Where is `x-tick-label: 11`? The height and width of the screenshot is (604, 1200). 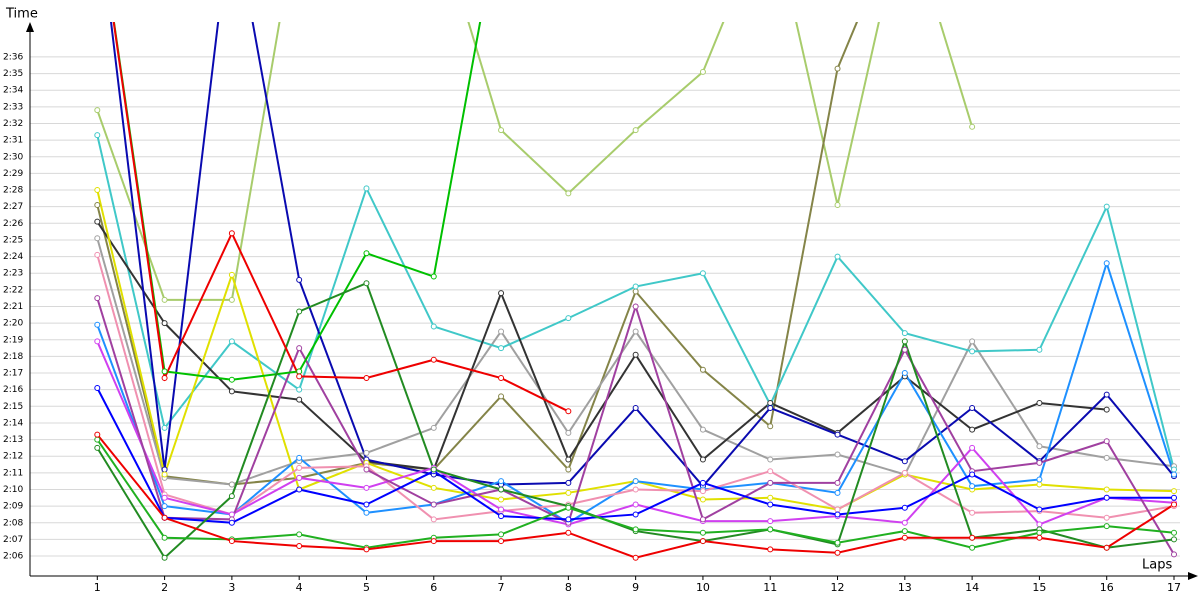
x-tick-label: 11 is located at coordinates (770, 587).